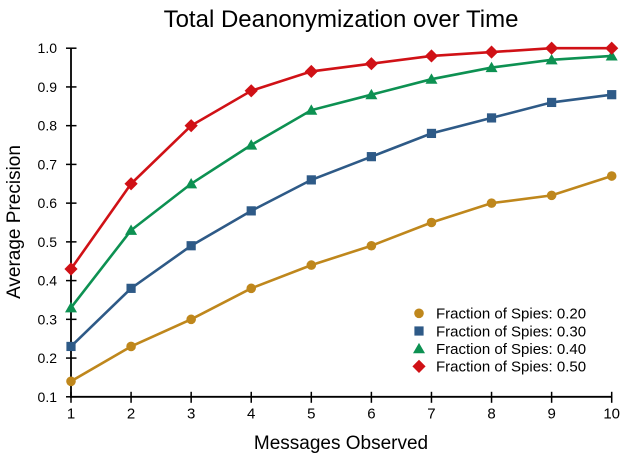 This screenshot has width=620, height=455. What do you see at coordinates (48, 164) in the screenshot?
I see `y-tick-label: 0.7` at bounding box center [48, 164].